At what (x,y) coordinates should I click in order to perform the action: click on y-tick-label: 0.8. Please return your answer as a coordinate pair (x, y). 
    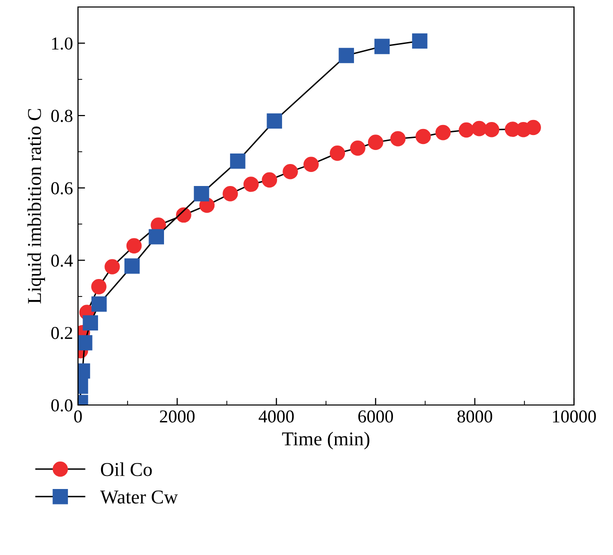
    Looking at the image, I should click on (61, 116).